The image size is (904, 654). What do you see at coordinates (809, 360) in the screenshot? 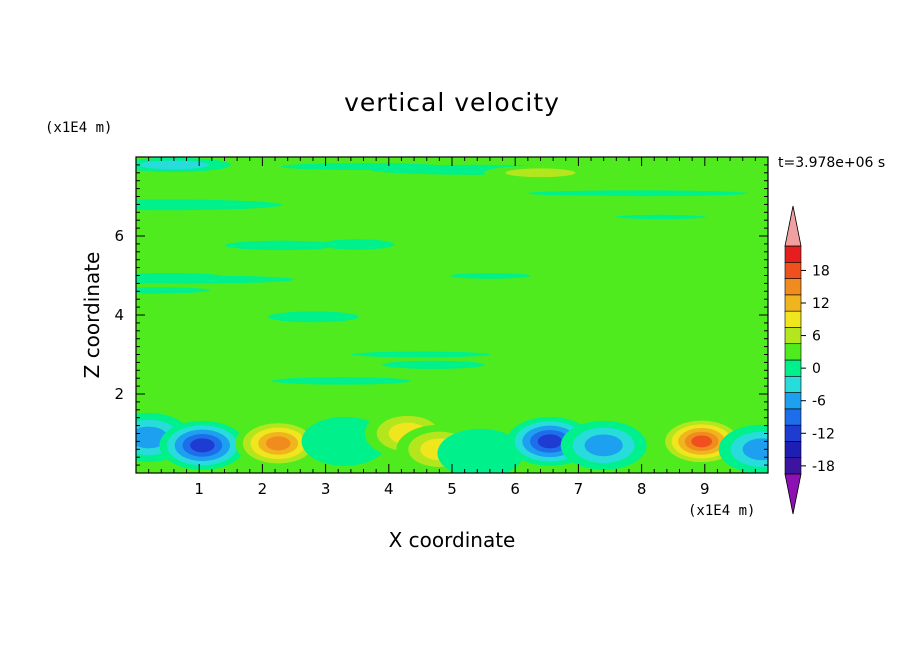
I see `colorbar: 18 12 6 0 -6 -12 -18` at bounding box center [809, 360].